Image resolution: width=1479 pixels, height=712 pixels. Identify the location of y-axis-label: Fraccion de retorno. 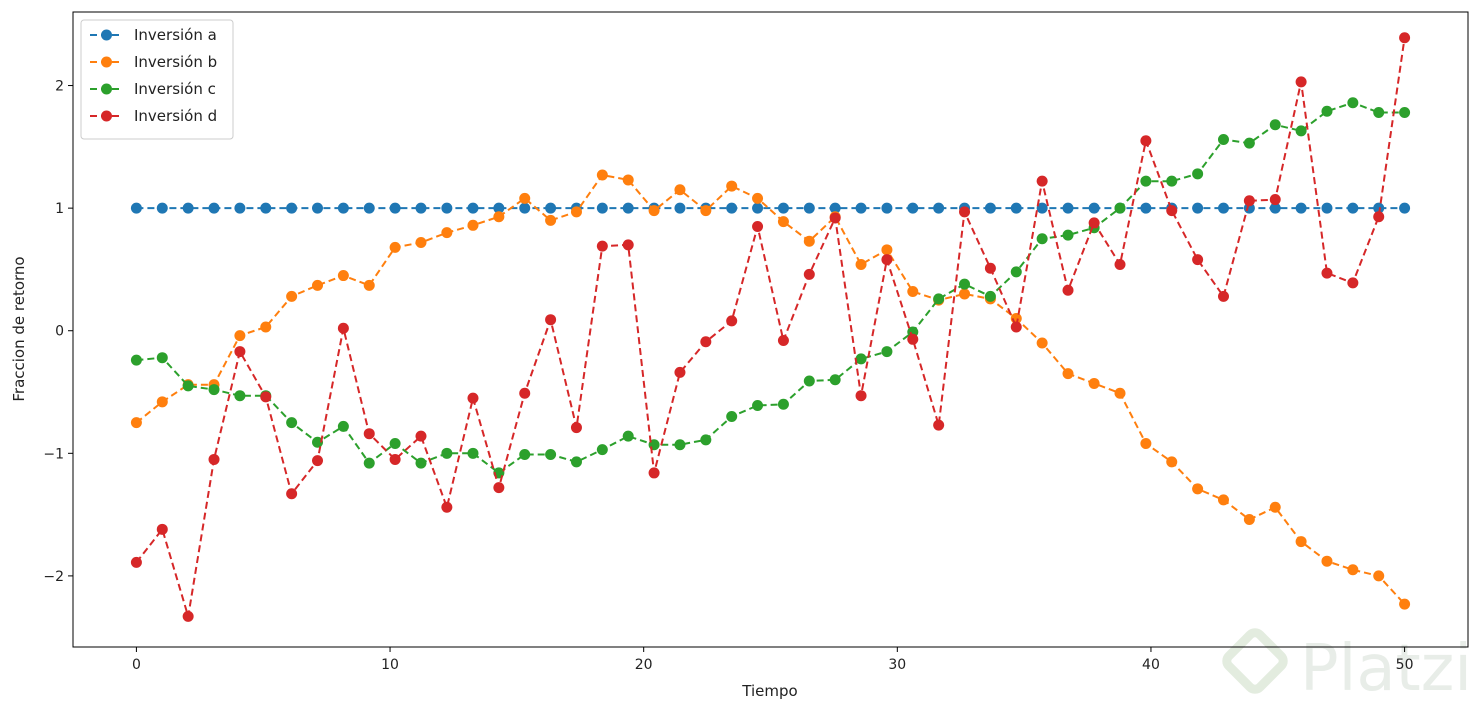
(19, 328).